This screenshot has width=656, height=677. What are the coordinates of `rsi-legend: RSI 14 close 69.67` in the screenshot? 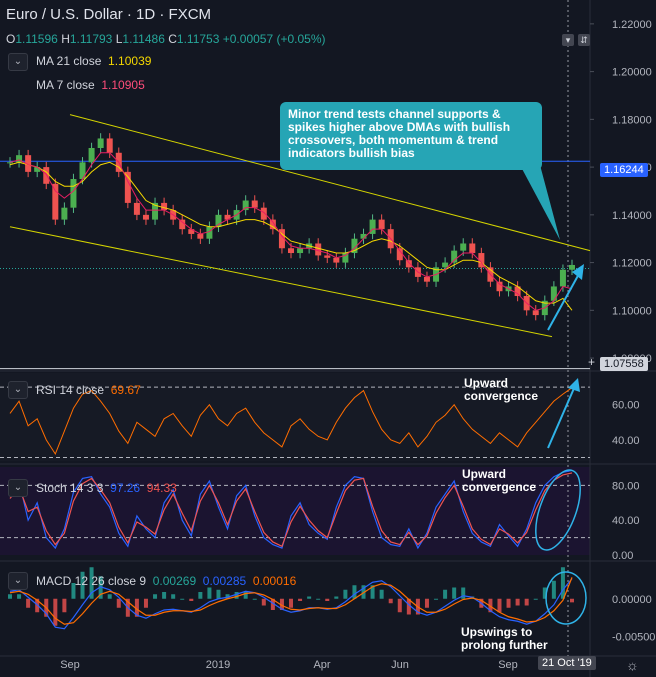 It's located at (88, 390).